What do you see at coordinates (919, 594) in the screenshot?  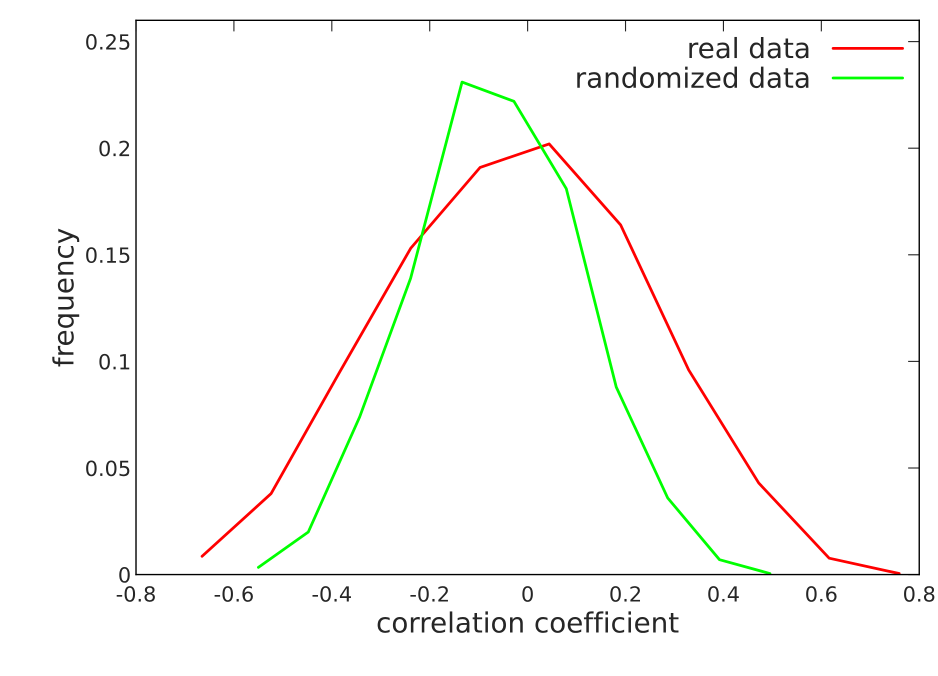 I see `x-tick-label: 0.8` at bounding box center [919, 594].